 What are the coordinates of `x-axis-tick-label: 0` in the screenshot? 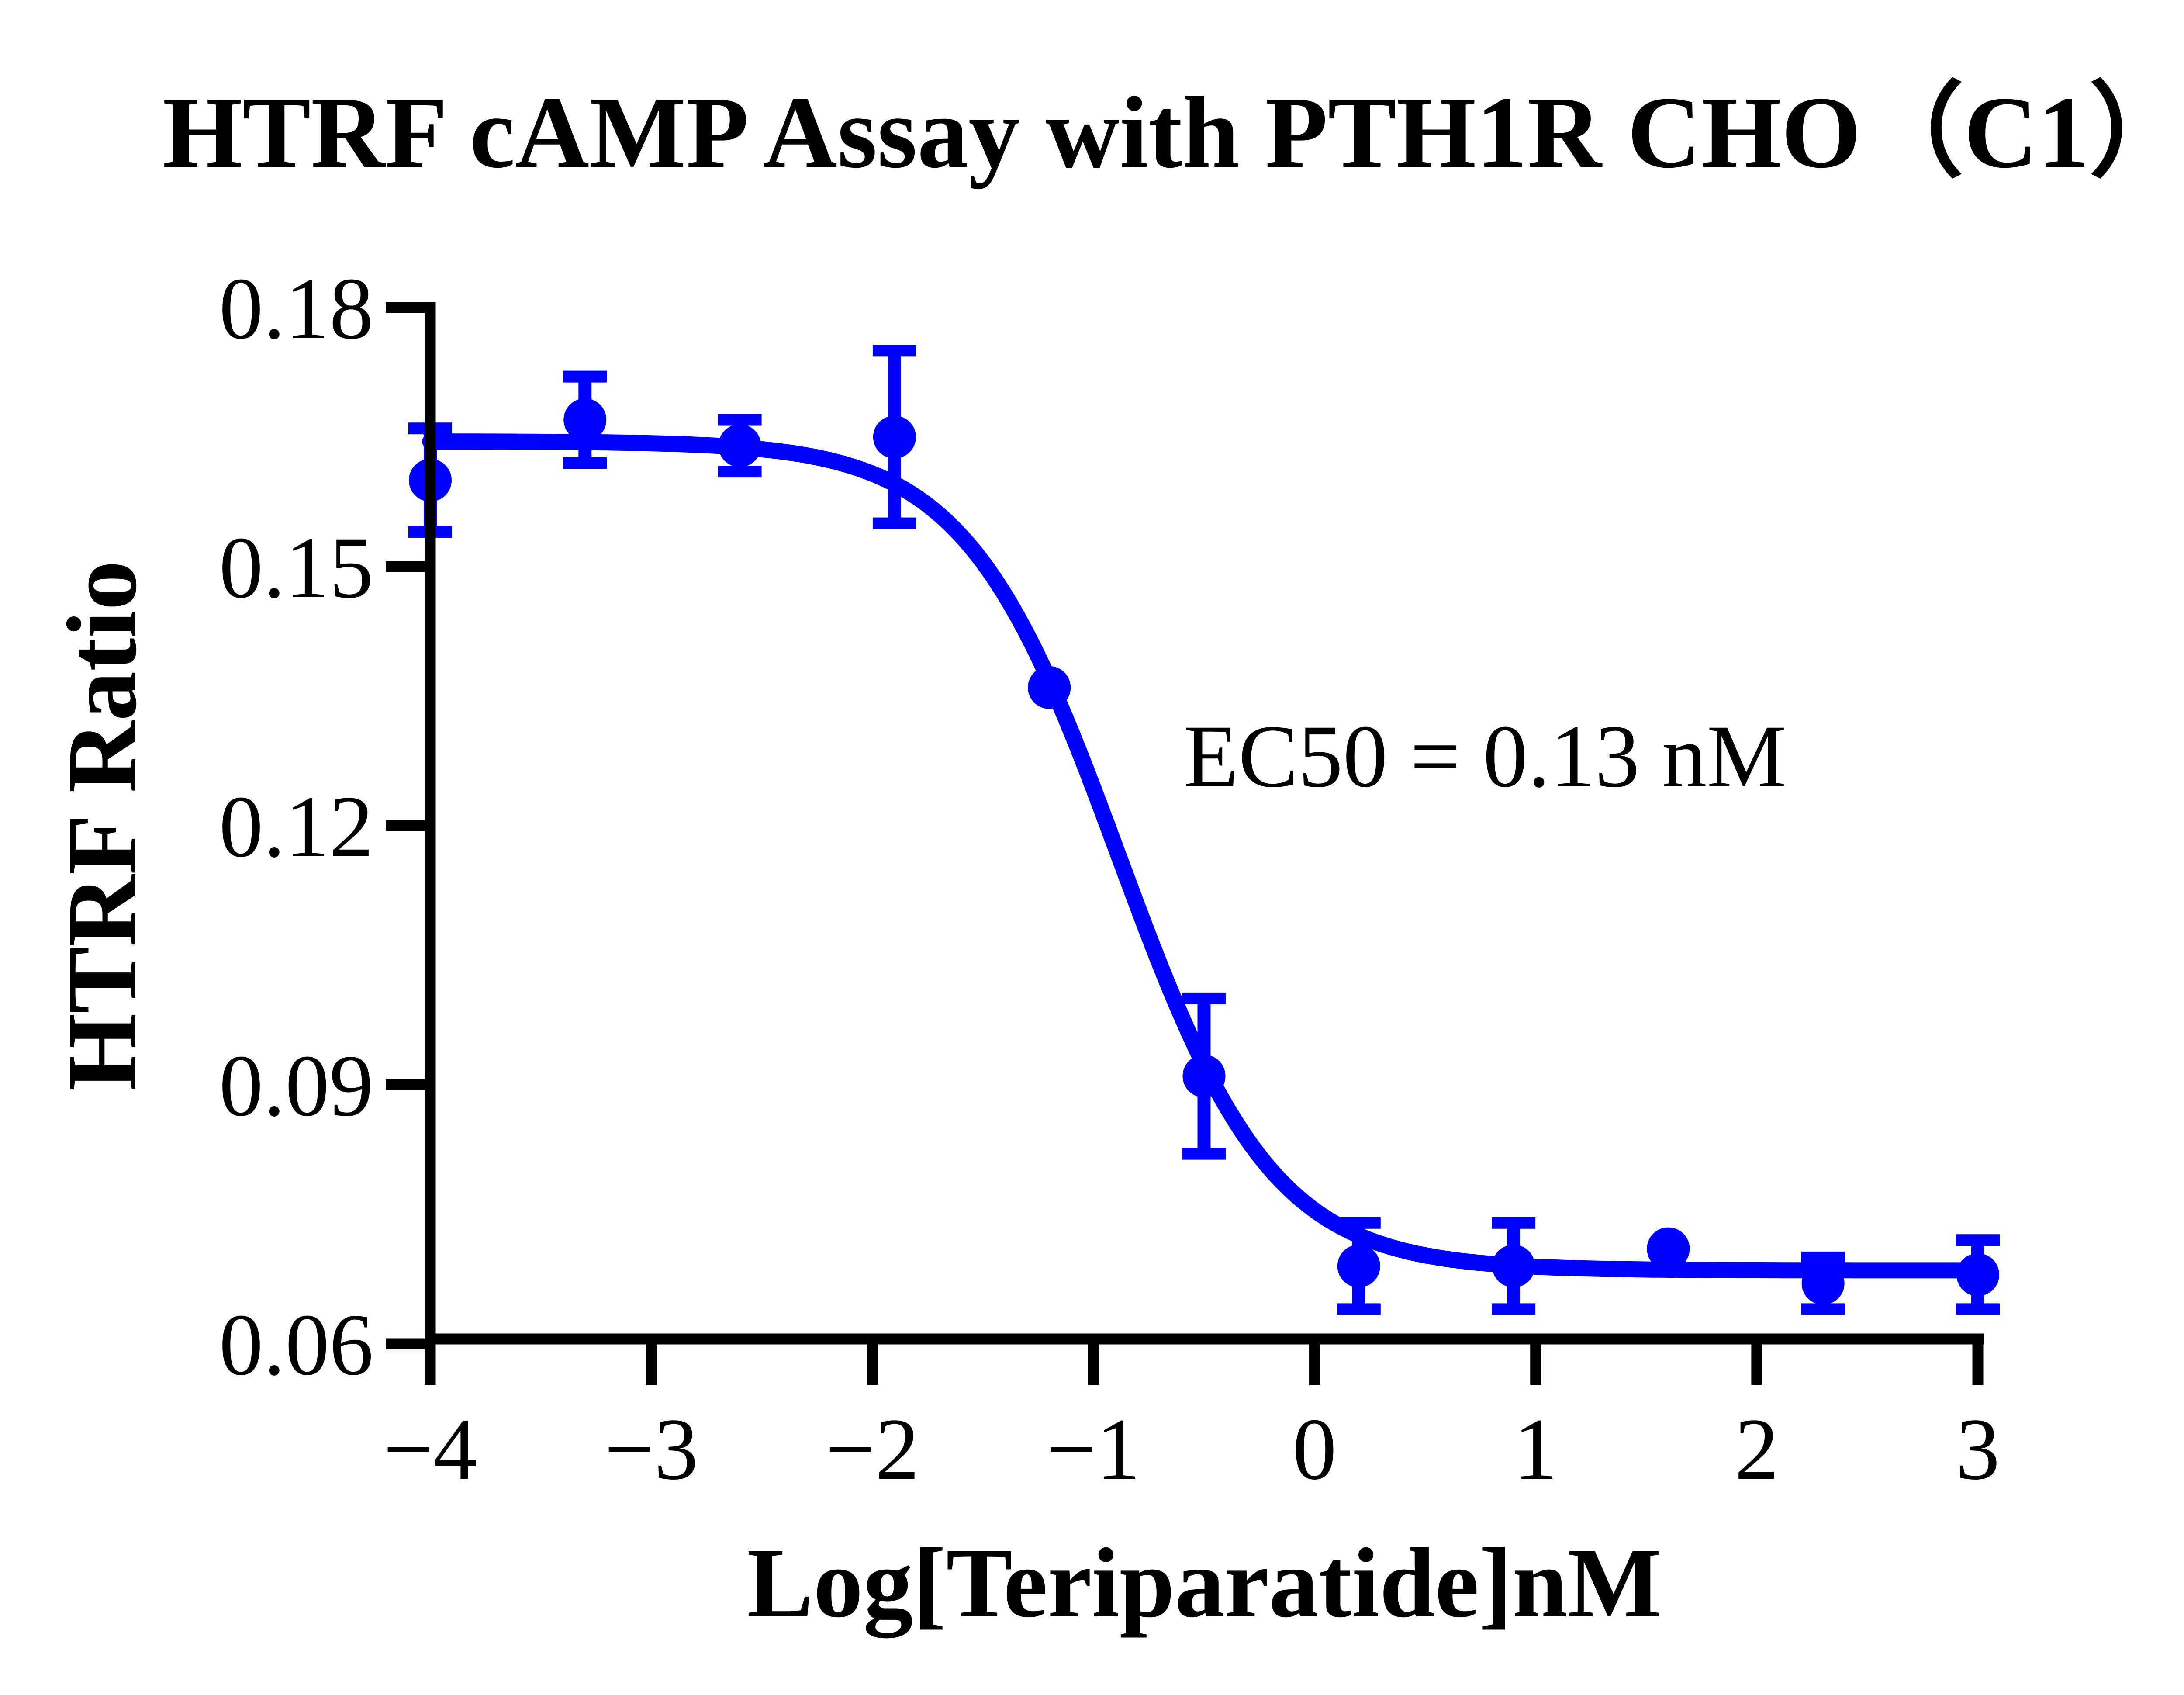 It's located at (1314, 1449).